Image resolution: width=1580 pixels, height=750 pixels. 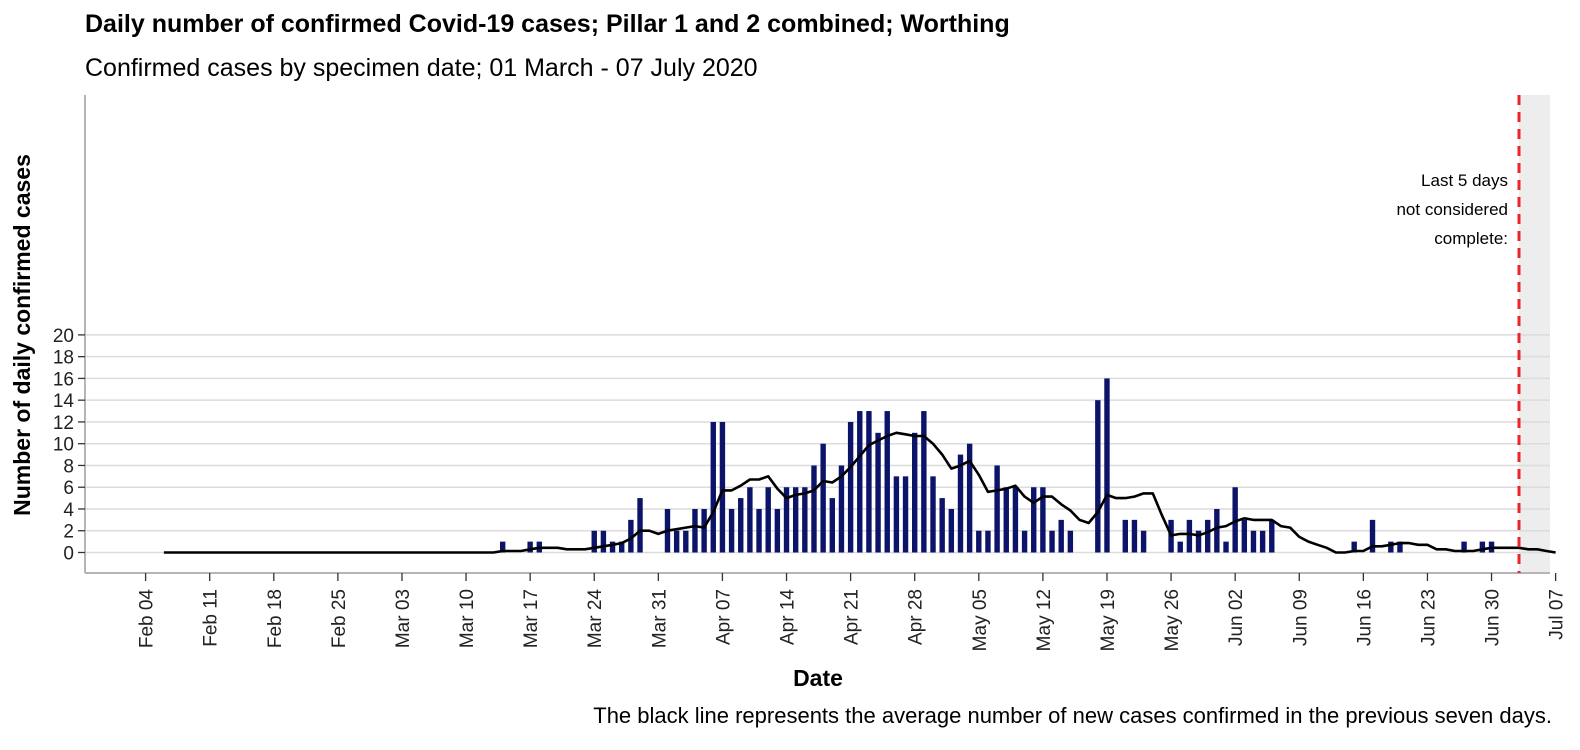 What do you see at coordinates (723, 617) in the screenshot?
I see `xtick-label-2020-04-07: Apr 07` at bounding box center [723, 617].